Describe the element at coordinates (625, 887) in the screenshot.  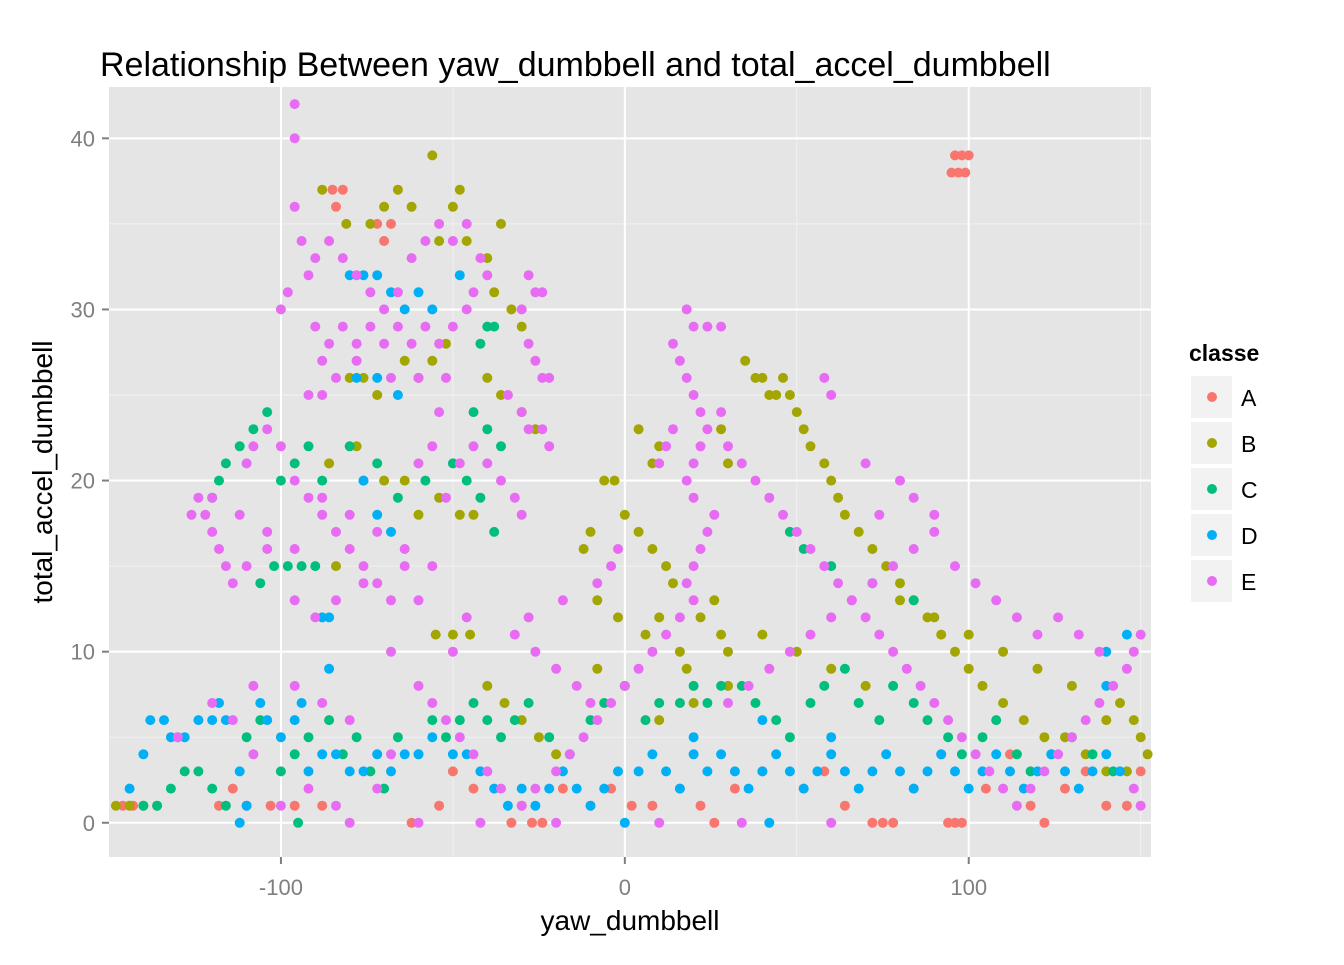
I see `x-tick-label: 0` at that location.